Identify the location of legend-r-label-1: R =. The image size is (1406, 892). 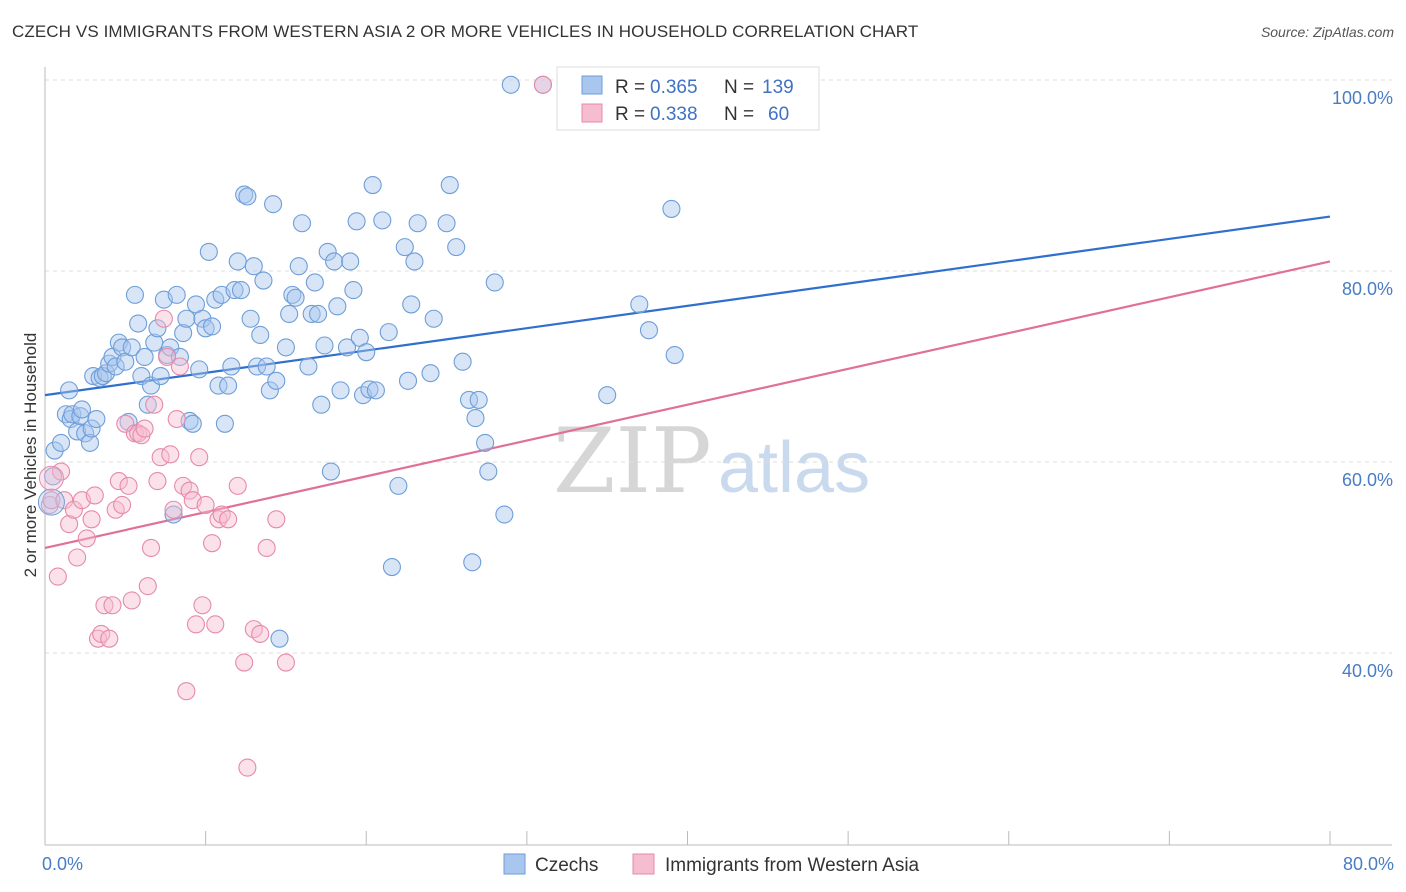
(632, 87).